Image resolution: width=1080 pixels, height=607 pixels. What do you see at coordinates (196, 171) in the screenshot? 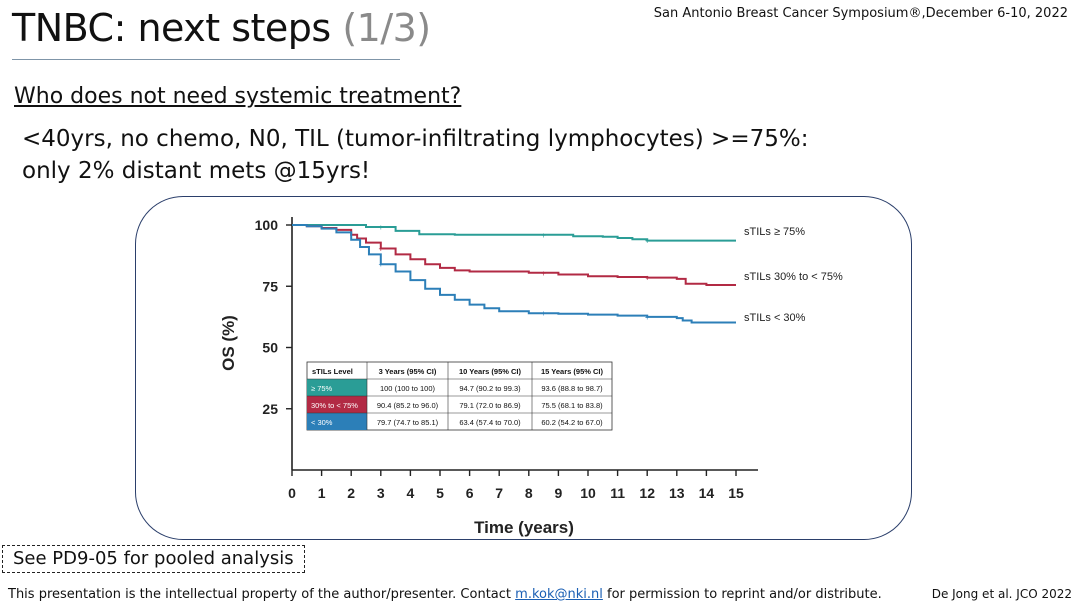
I see `key-point-line-2: only 2% distant mets @15yrs!` at bounding box center [196, 171].